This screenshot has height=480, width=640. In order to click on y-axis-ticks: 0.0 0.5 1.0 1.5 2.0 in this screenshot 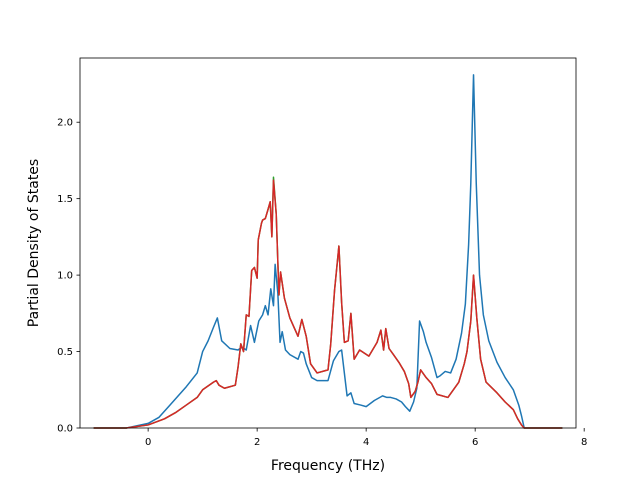, I will do `click(68, 276)`.